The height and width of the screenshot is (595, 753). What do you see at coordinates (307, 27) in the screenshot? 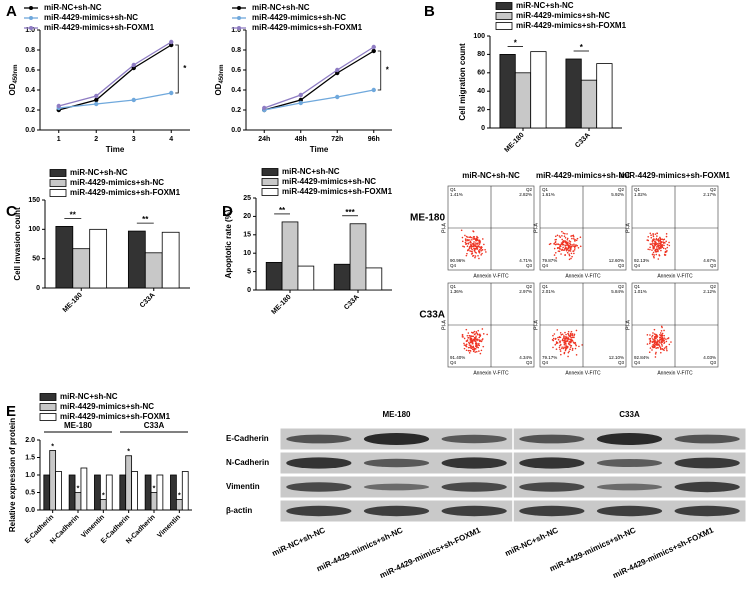
I see `legend-label: miR-4429-mimics+sh-FOXM1` at bounding box center [307, 27].